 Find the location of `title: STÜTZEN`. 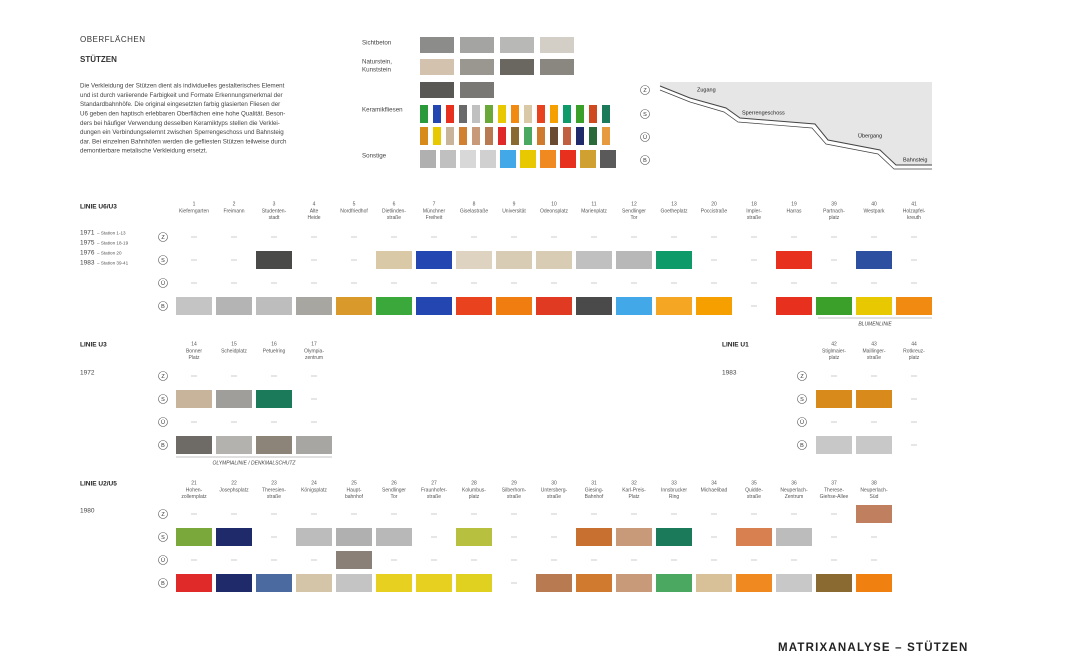

title: STÜTZEN is located at coordinates (98, 59).